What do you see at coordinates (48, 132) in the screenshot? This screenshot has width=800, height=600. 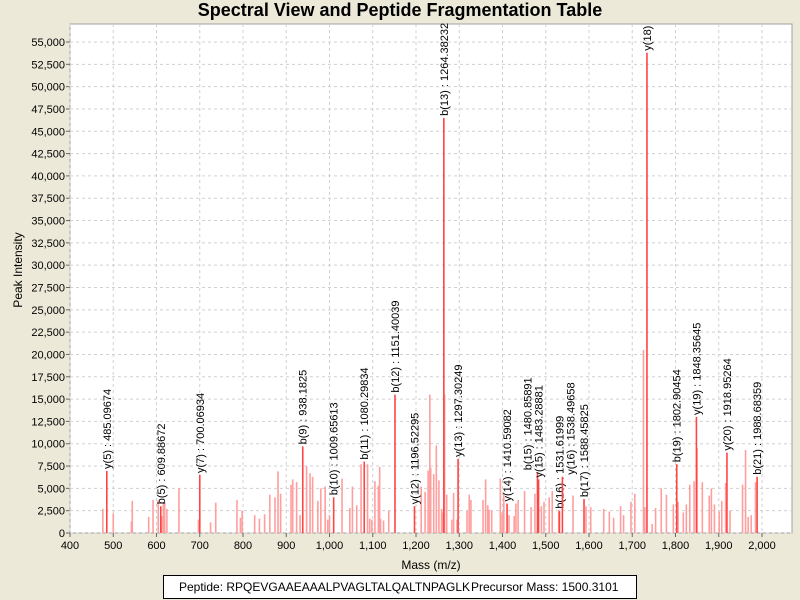 I see `y-tick-label: 45,000` at bounding box center [48, 132].